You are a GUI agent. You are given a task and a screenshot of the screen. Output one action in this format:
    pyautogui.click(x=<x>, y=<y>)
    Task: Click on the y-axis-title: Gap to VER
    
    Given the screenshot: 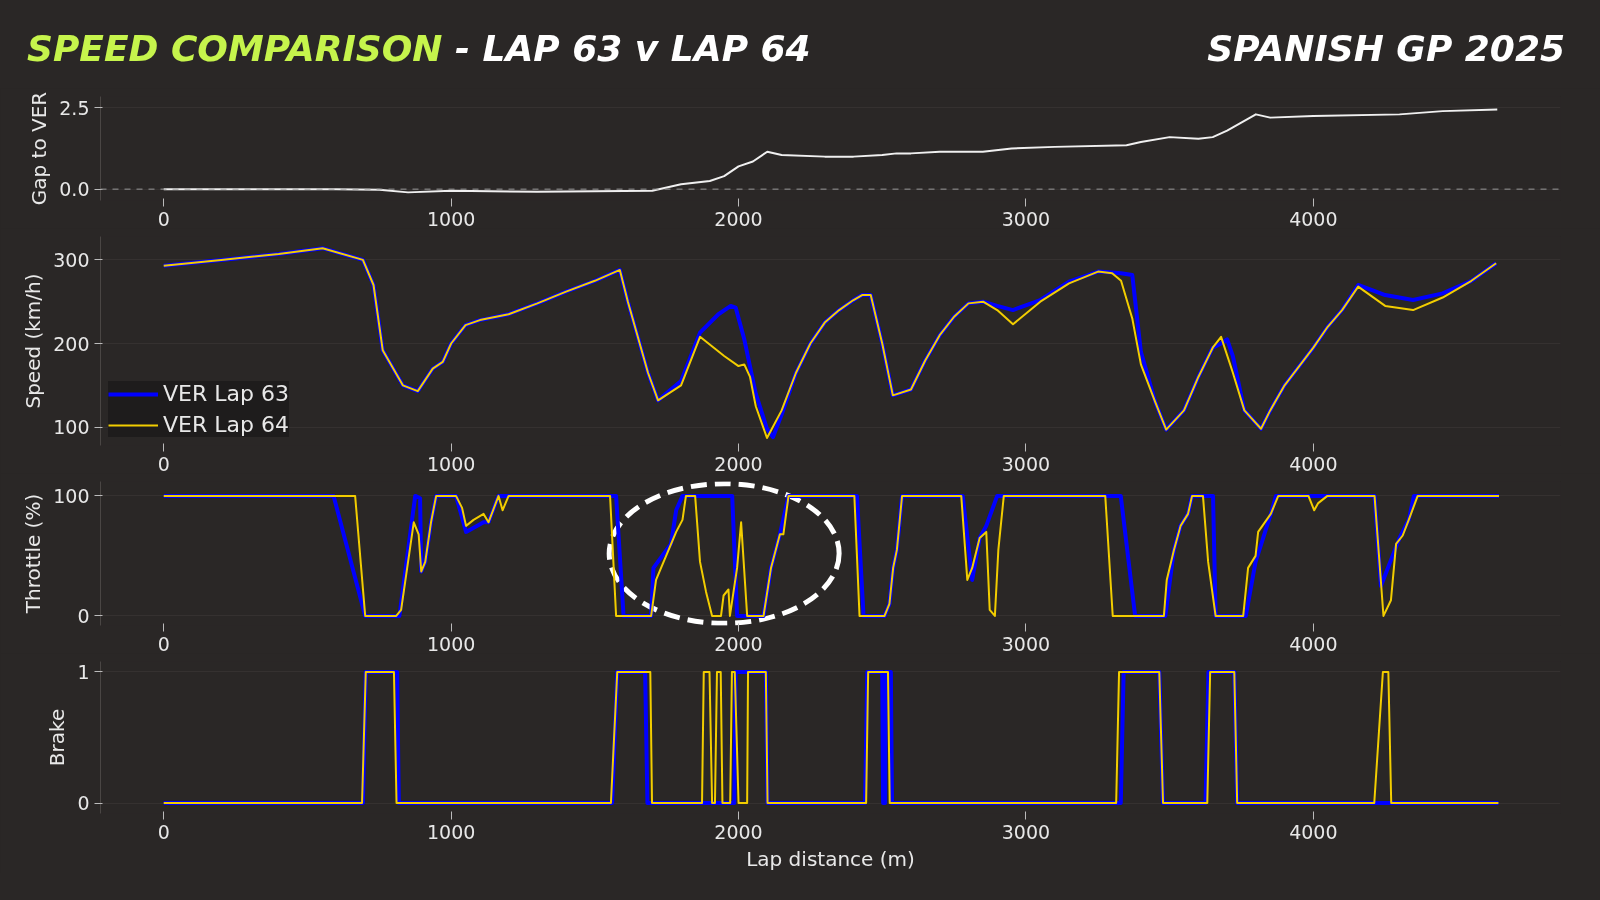 What is the action you would take?
    pyautogui.click(x=39, y=148)
    